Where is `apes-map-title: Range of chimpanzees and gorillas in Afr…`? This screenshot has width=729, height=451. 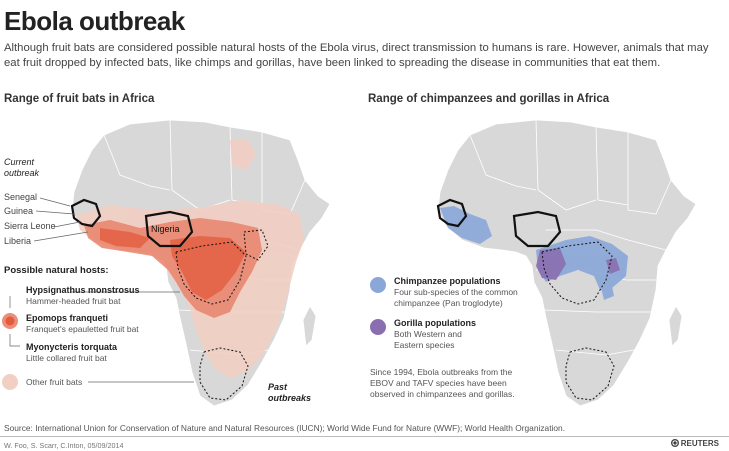 apes-map-title: Range of chimpanzees and gorillas in Afr… is located at coordinates (489, 99).